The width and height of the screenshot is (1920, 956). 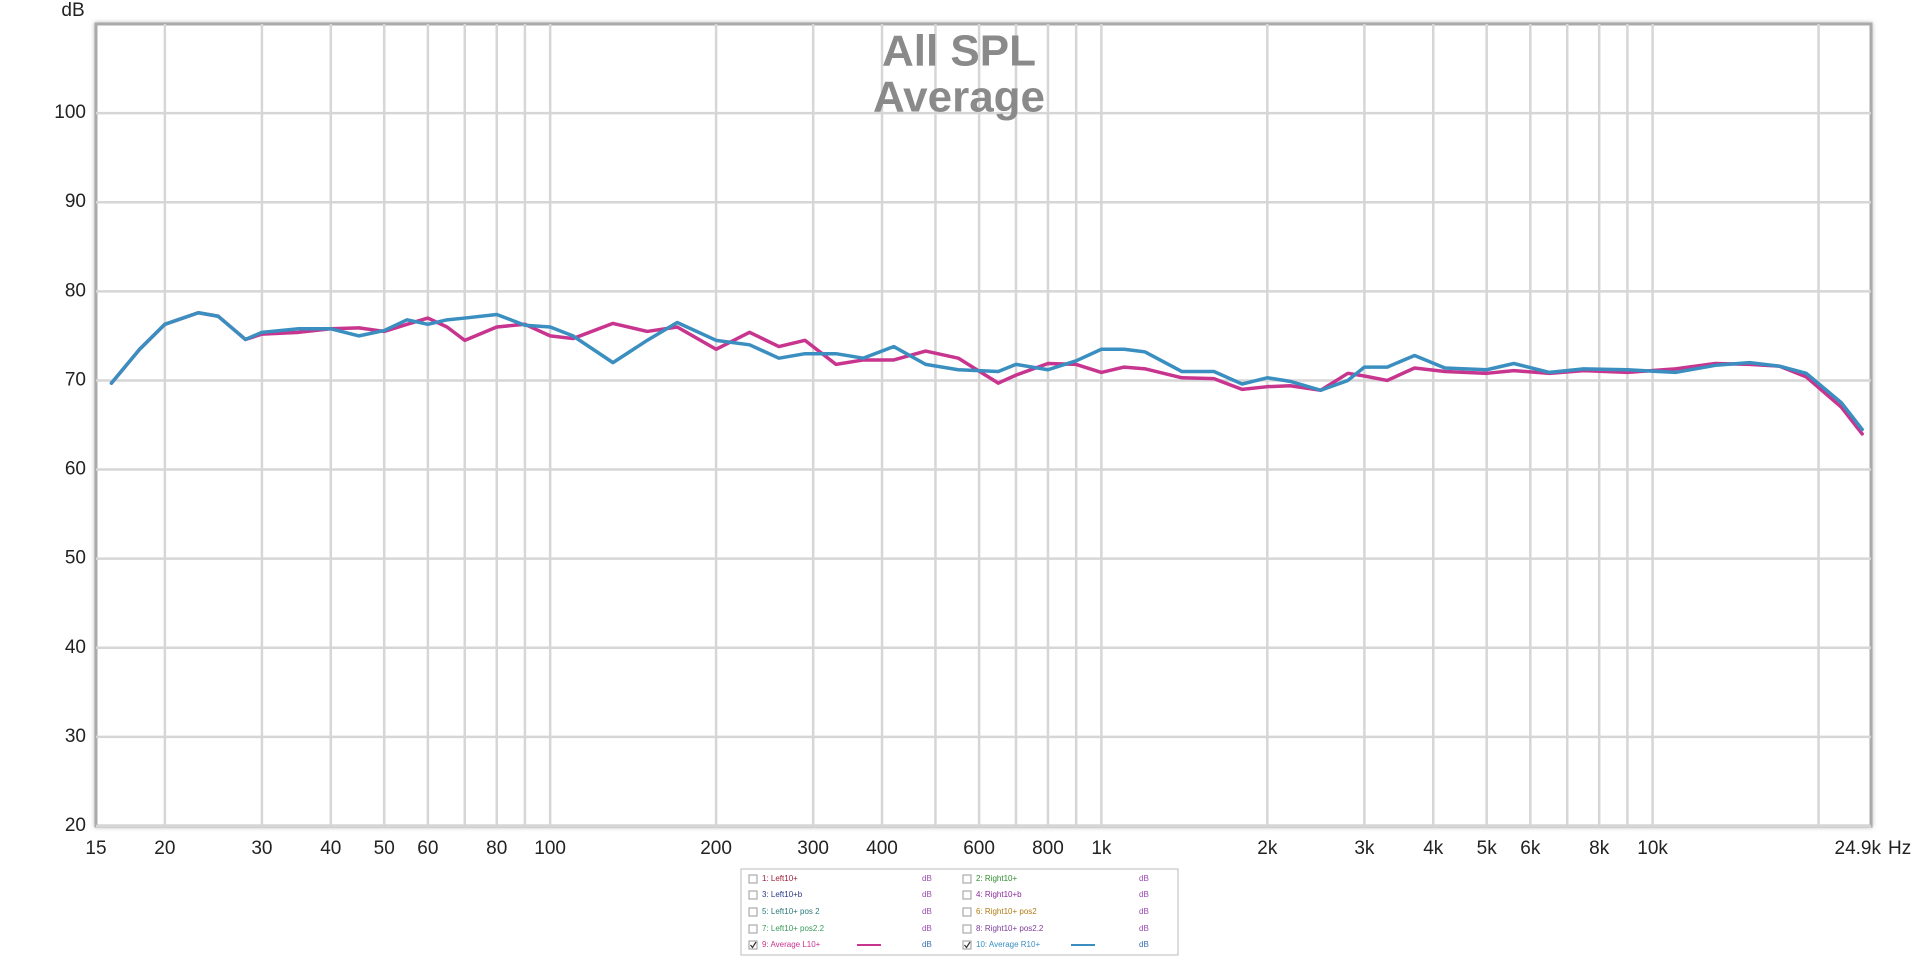 What do you see at coordinates (75, 290) in the screenshot?
I see `y-tick-label: 80` at bounding box center [75, 290].